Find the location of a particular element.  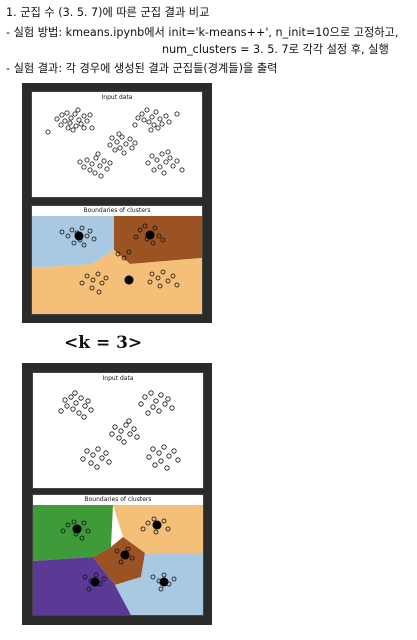

method-line-continued: num_clusters = 3. 5. 7로 각각 설정 후, 실행 is located at coordinates (275, 49).